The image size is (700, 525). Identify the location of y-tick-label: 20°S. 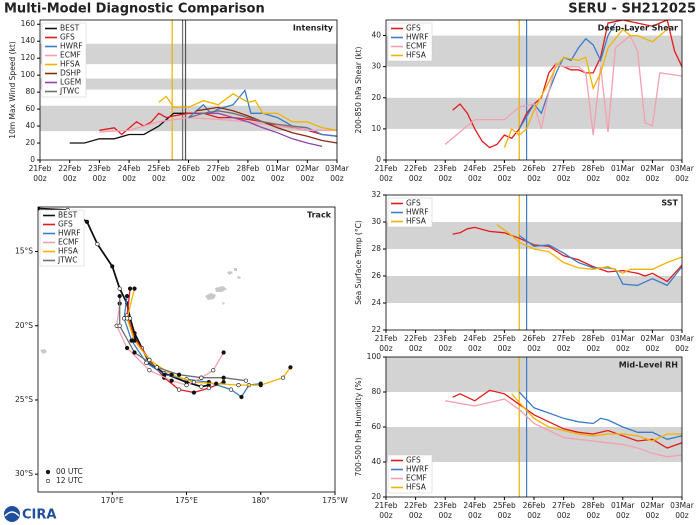
(24, 325).